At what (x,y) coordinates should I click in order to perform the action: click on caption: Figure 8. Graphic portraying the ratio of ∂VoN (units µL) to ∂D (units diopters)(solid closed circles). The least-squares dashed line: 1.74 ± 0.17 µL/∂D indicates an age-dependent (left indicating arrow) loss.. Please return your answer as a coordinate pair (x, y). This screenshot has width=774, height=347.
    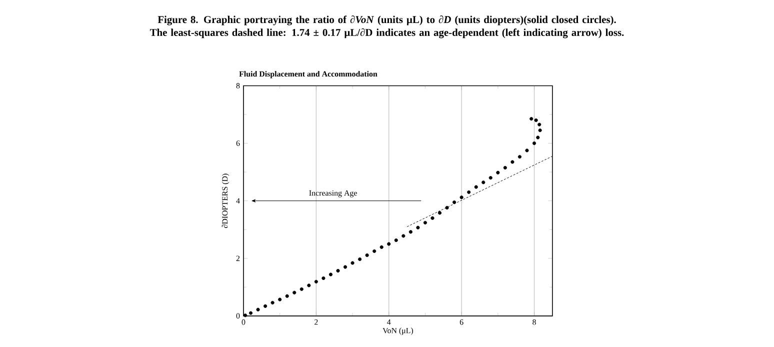
    Looking at the image, I should click on (387, 27).